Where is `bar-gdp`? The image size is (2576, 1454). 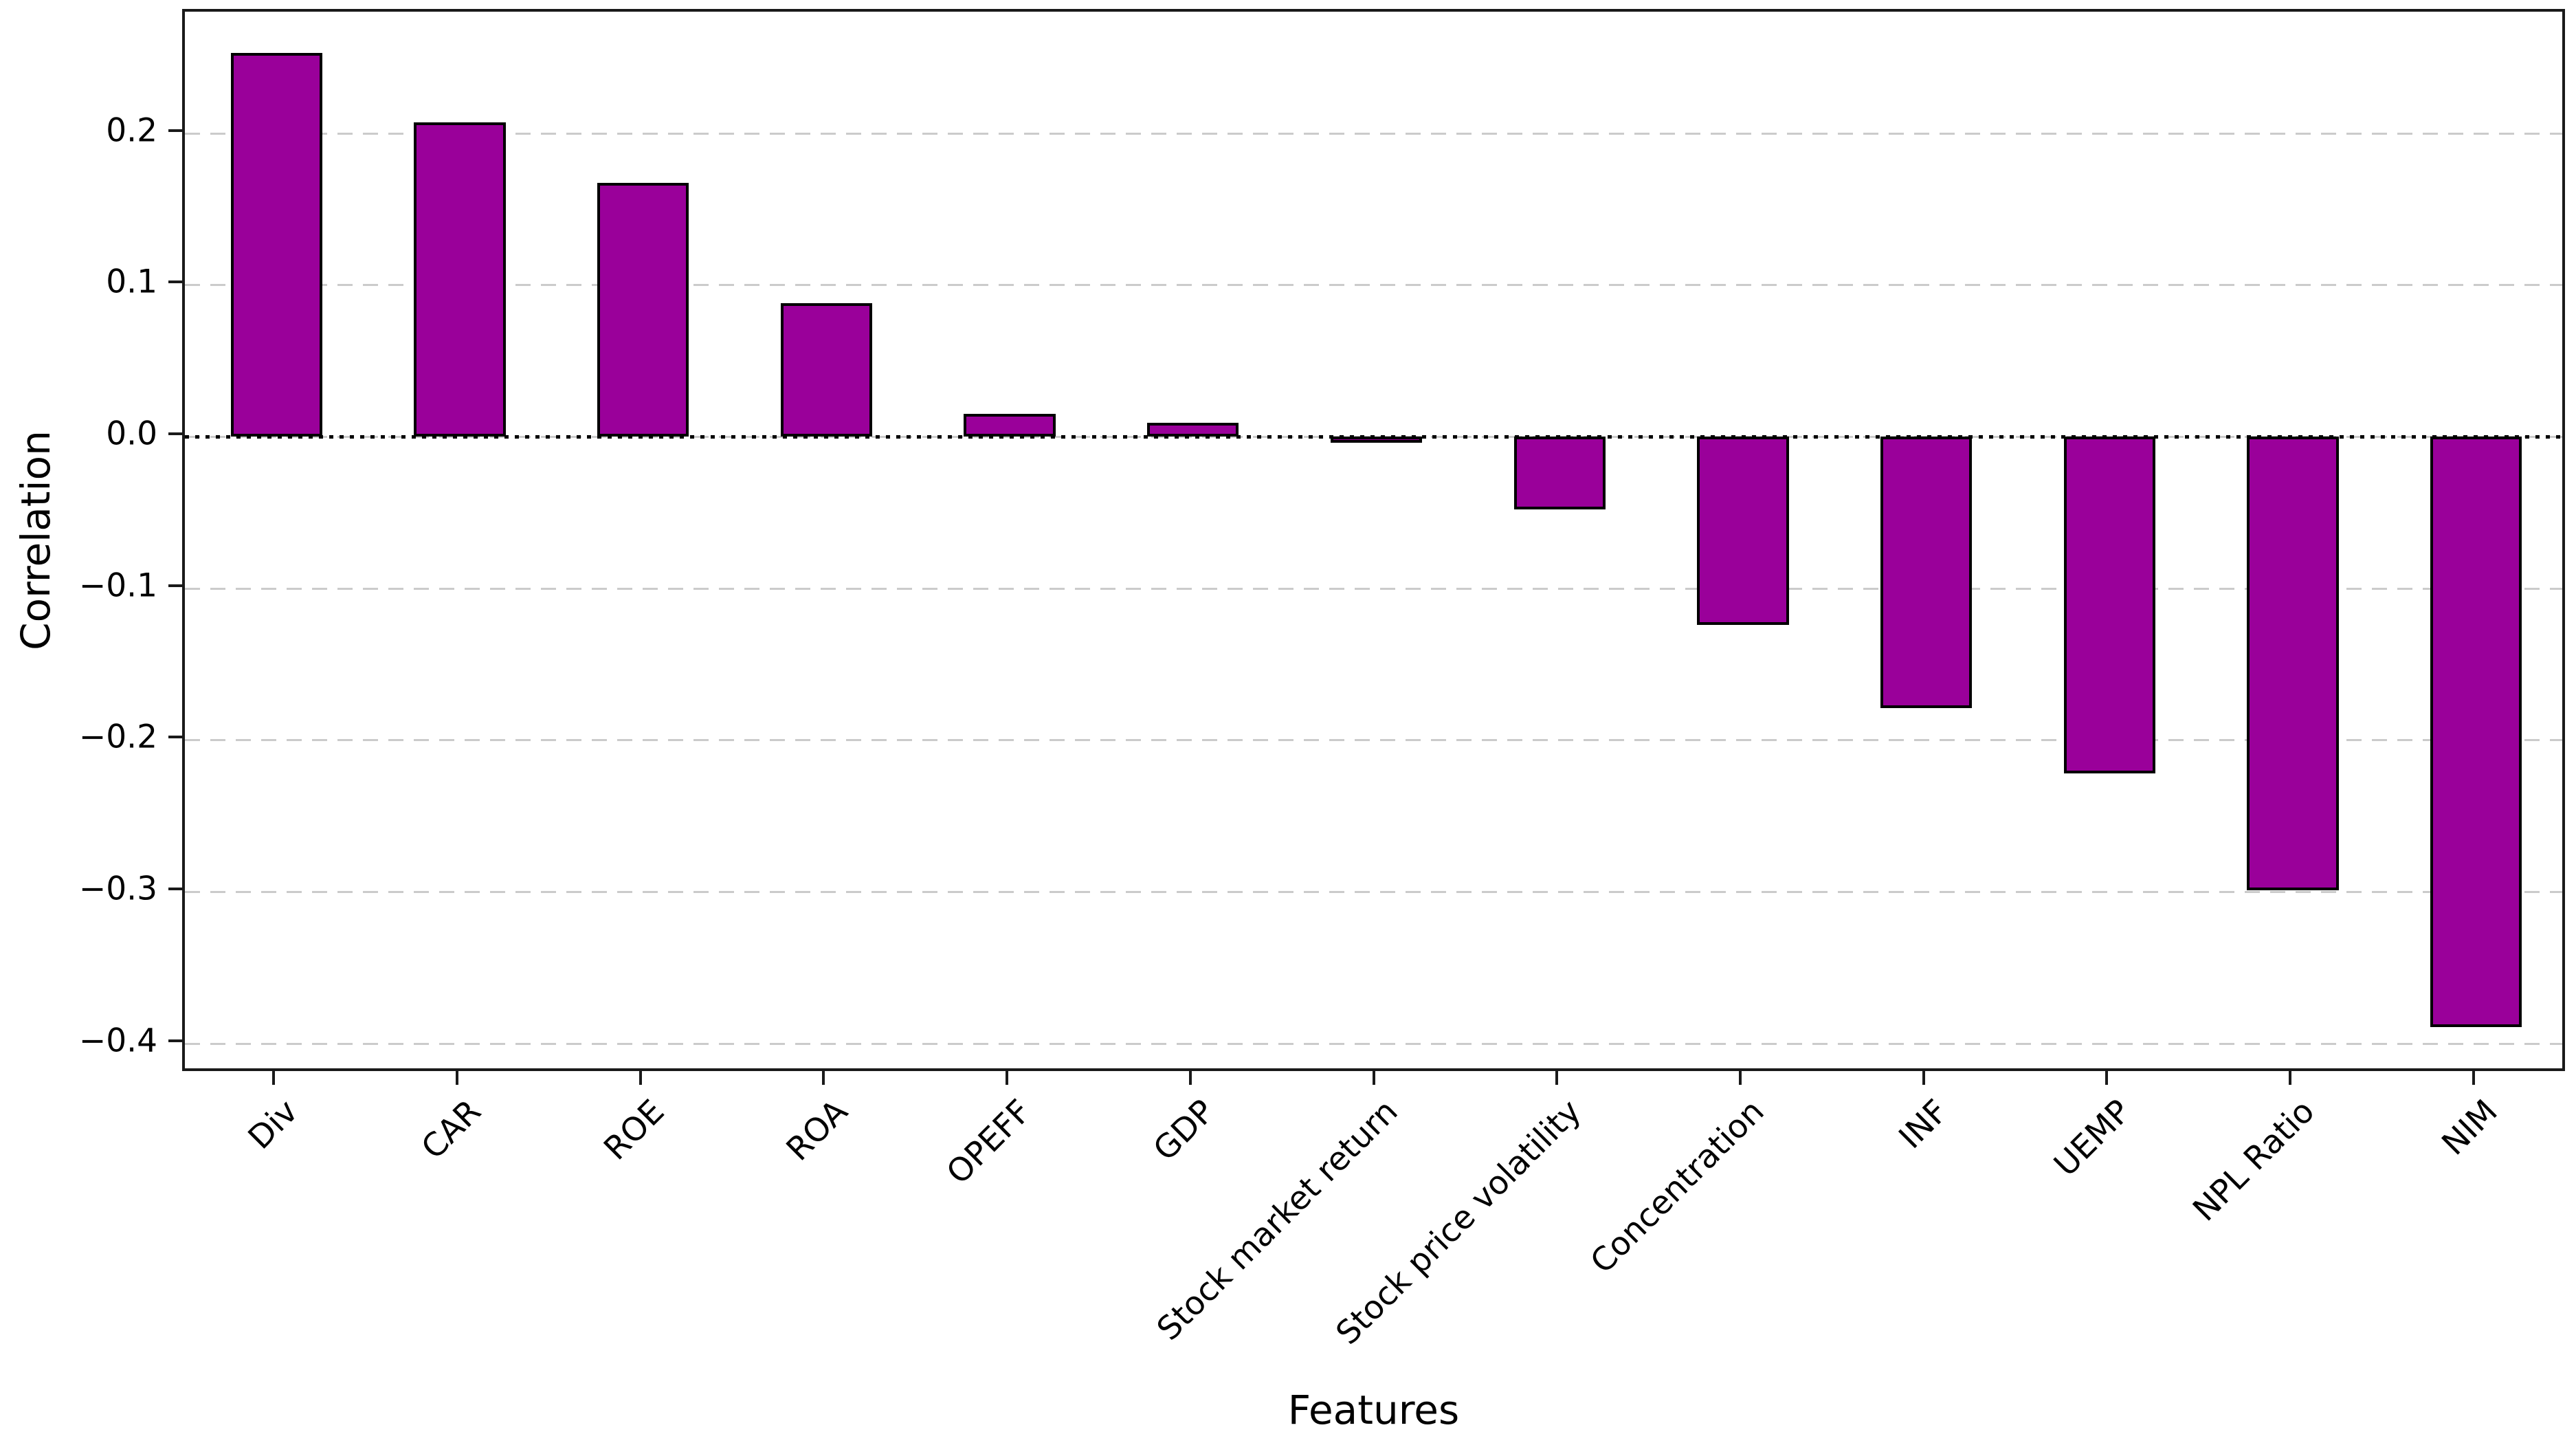
bar-gdp is located at coordinates (1193, 430).